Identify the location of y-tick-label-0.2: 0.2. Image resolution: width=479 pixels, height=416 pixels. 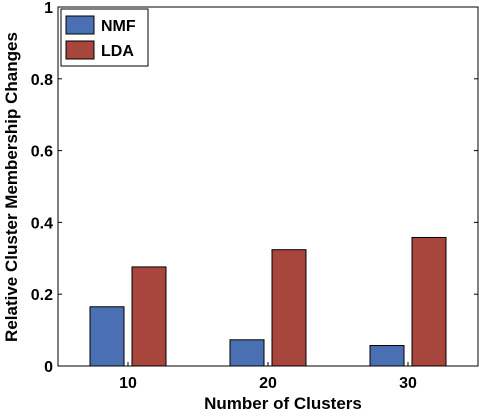
(42, 295).